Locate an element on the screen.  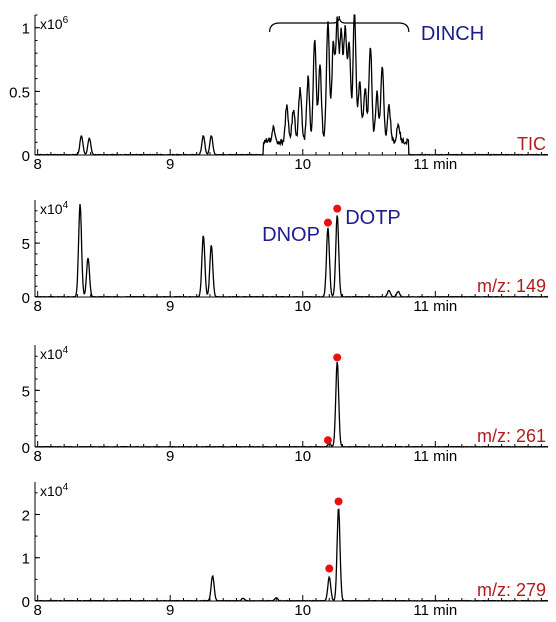
trace-label: m/z: 149 is located at coordinates (511, 286).